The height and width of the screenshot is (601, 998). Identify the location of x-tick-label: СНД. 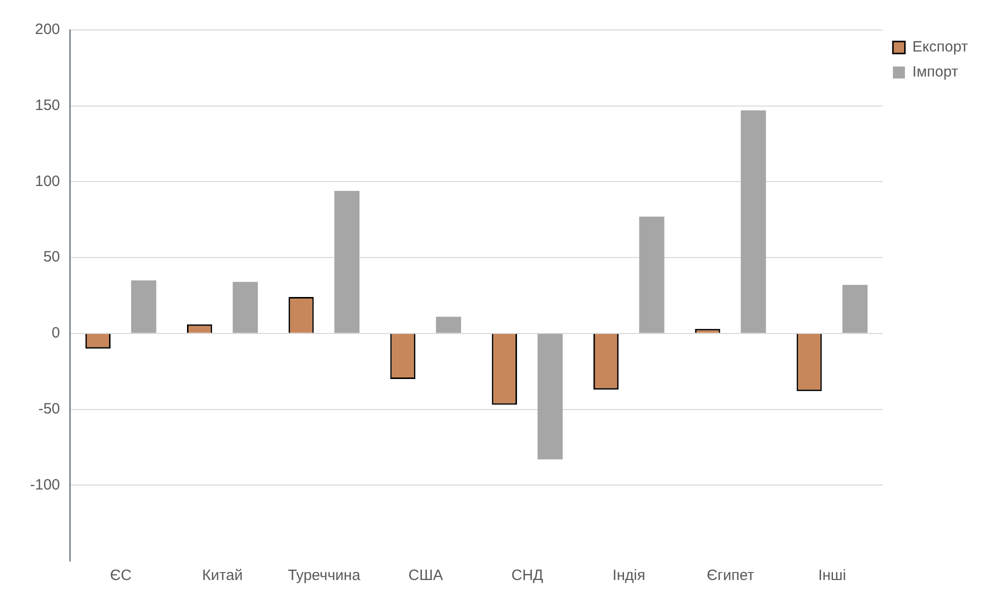
(527, 575).